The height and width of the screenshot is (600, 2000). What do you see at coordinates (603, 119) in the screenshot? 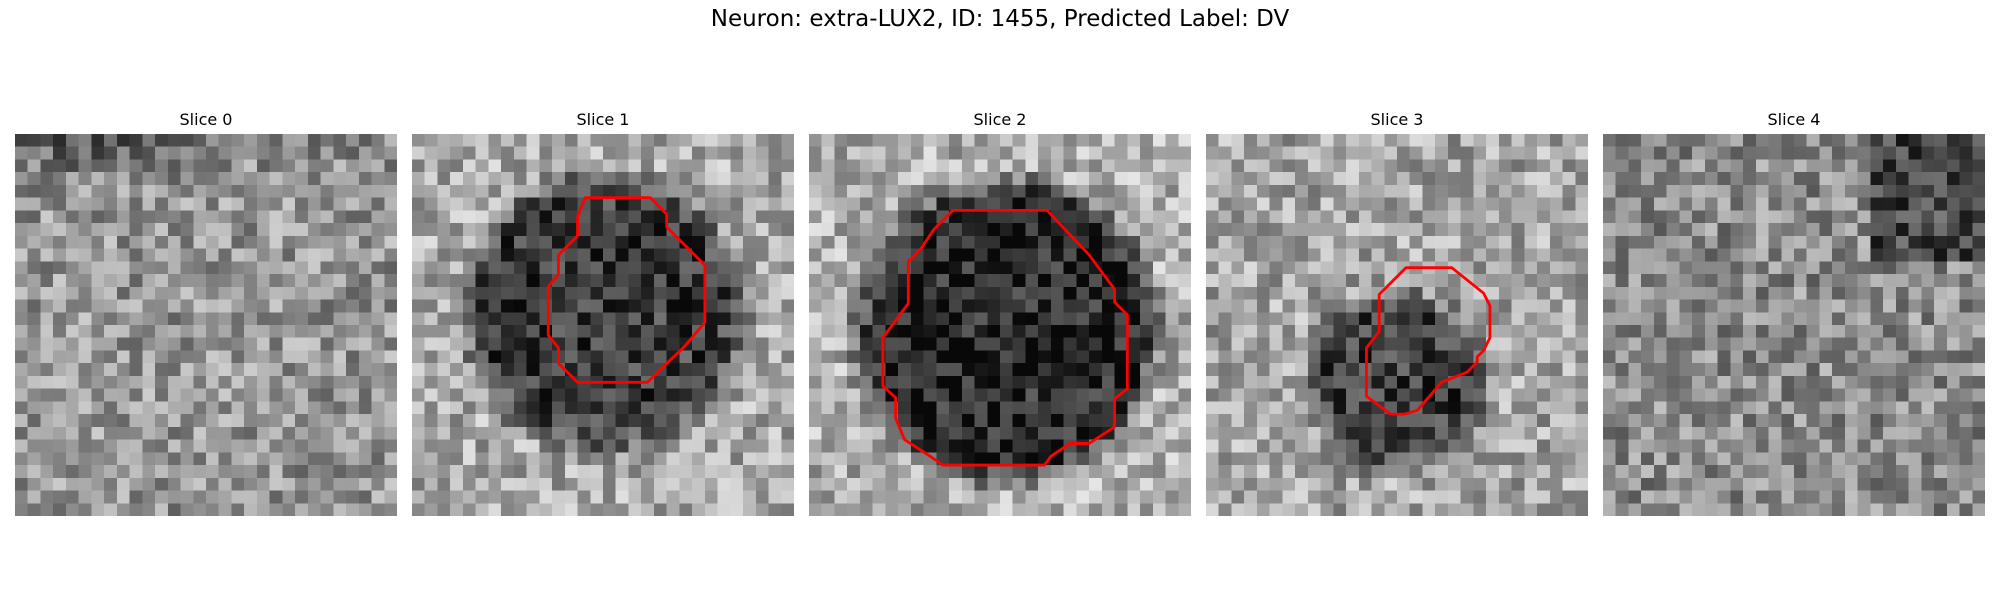
I see `slice-title-1: Slice 1` at bounding box center [603, 119].